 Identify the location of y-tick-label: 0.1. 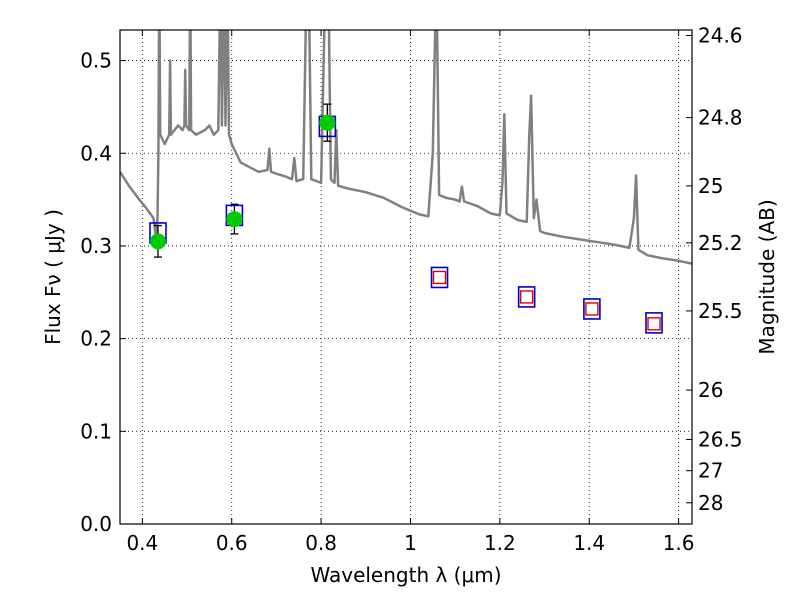
(96, 431).